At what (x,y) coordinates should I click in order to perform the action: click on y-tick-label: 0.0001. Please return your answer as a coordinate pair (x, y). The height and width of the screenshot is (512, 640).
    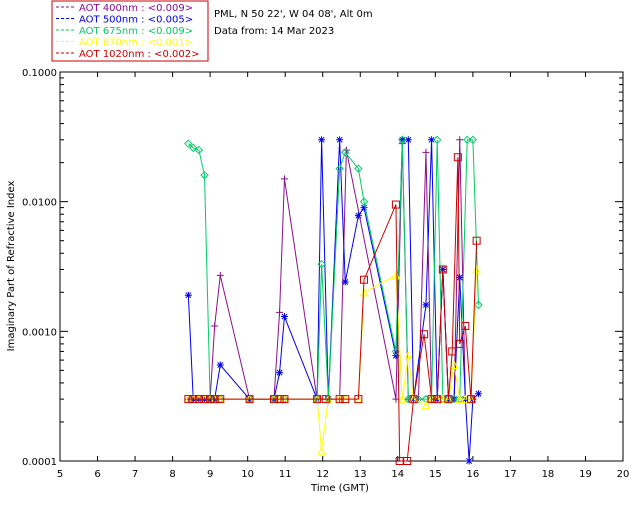
    Looking at the image, I should click on (39, 462).